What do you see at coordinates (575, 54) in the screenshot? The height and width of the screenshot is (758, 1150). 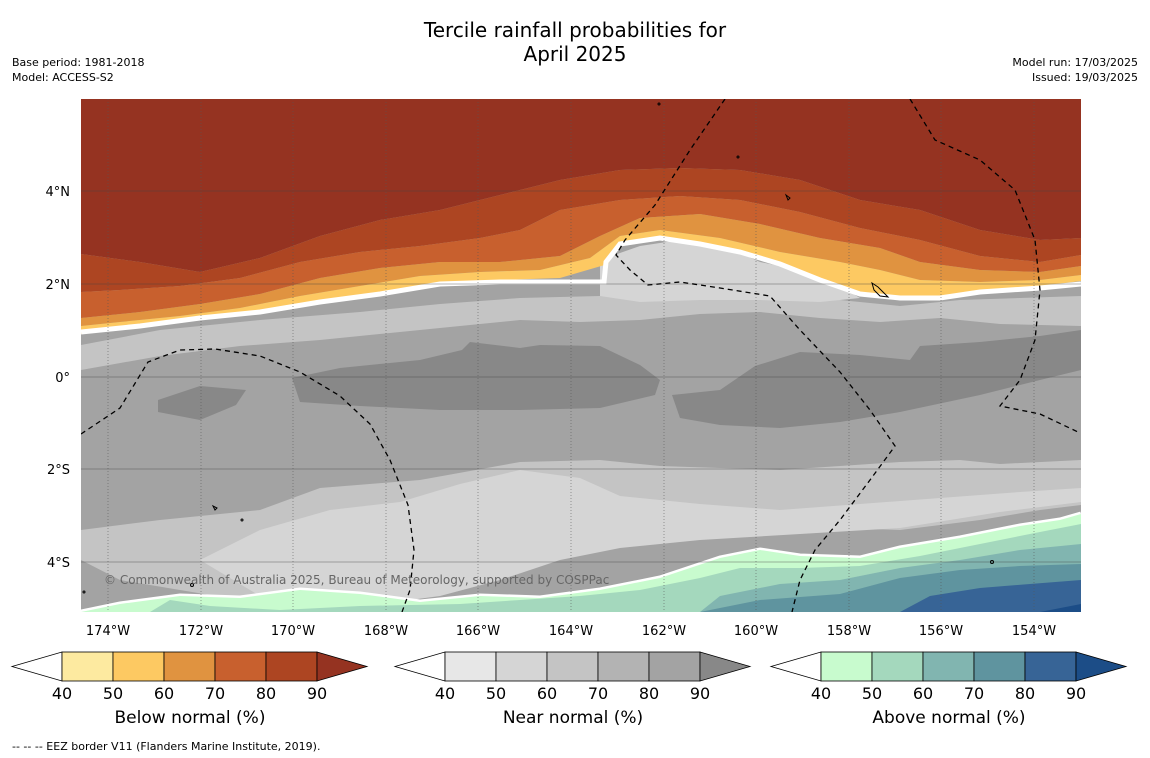 I see `title-line-2: April 2025` at bounding box center [575, 54].